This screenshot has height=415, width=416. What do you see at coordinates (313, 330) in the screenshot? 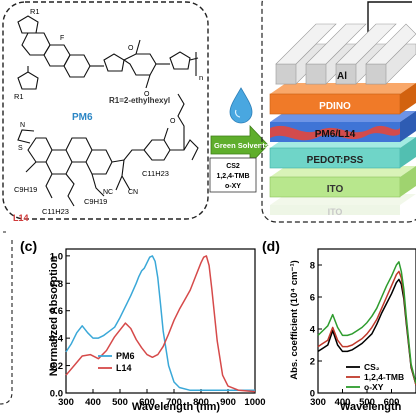
I see `chart-d-ytick-label: 4` at bounding box center [313, 330].